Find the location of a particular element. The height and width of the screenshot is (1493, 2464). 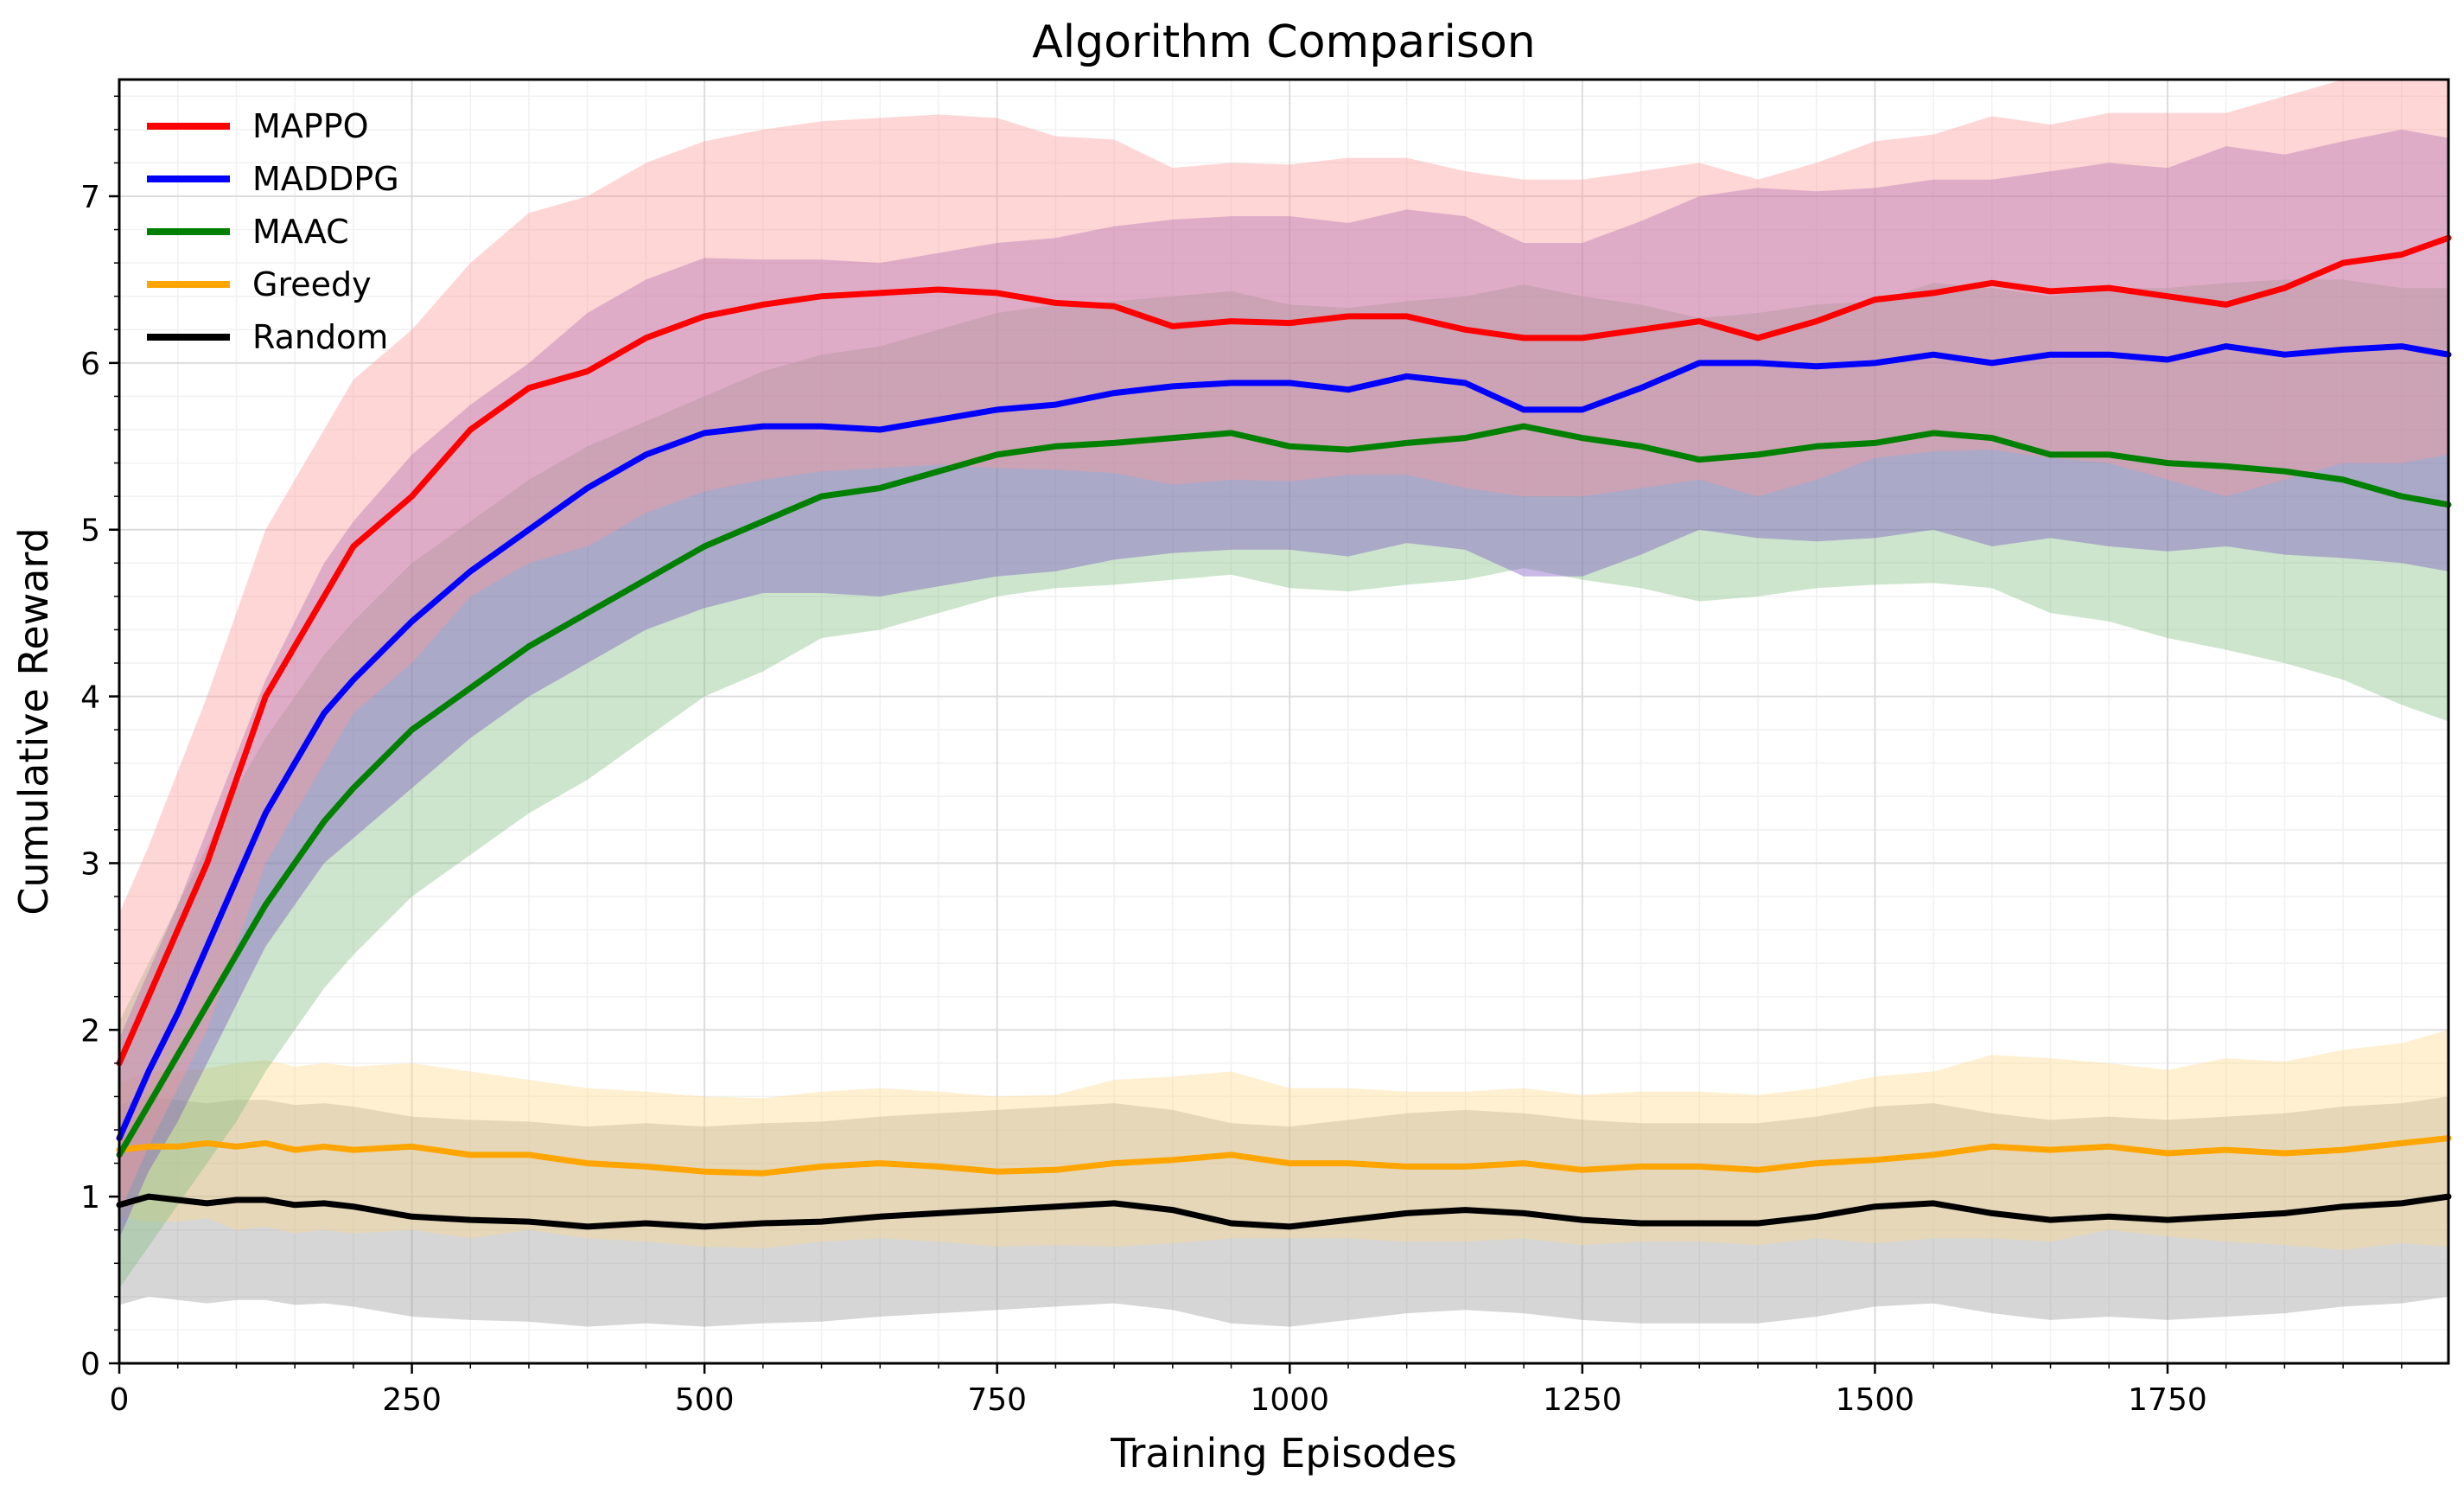

y-tick-label: 3 is located at coordinates (90, 864).